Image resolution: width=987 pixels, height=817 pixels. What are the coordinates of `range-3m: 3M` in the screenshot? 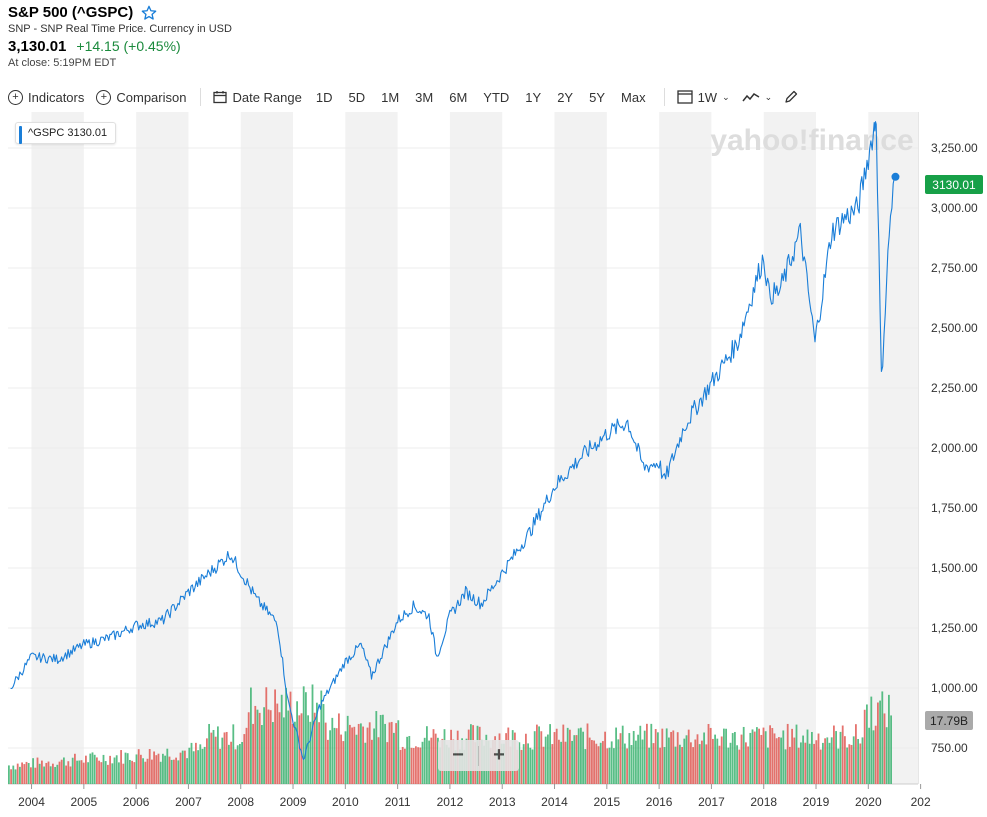 It's located at (424, 97).